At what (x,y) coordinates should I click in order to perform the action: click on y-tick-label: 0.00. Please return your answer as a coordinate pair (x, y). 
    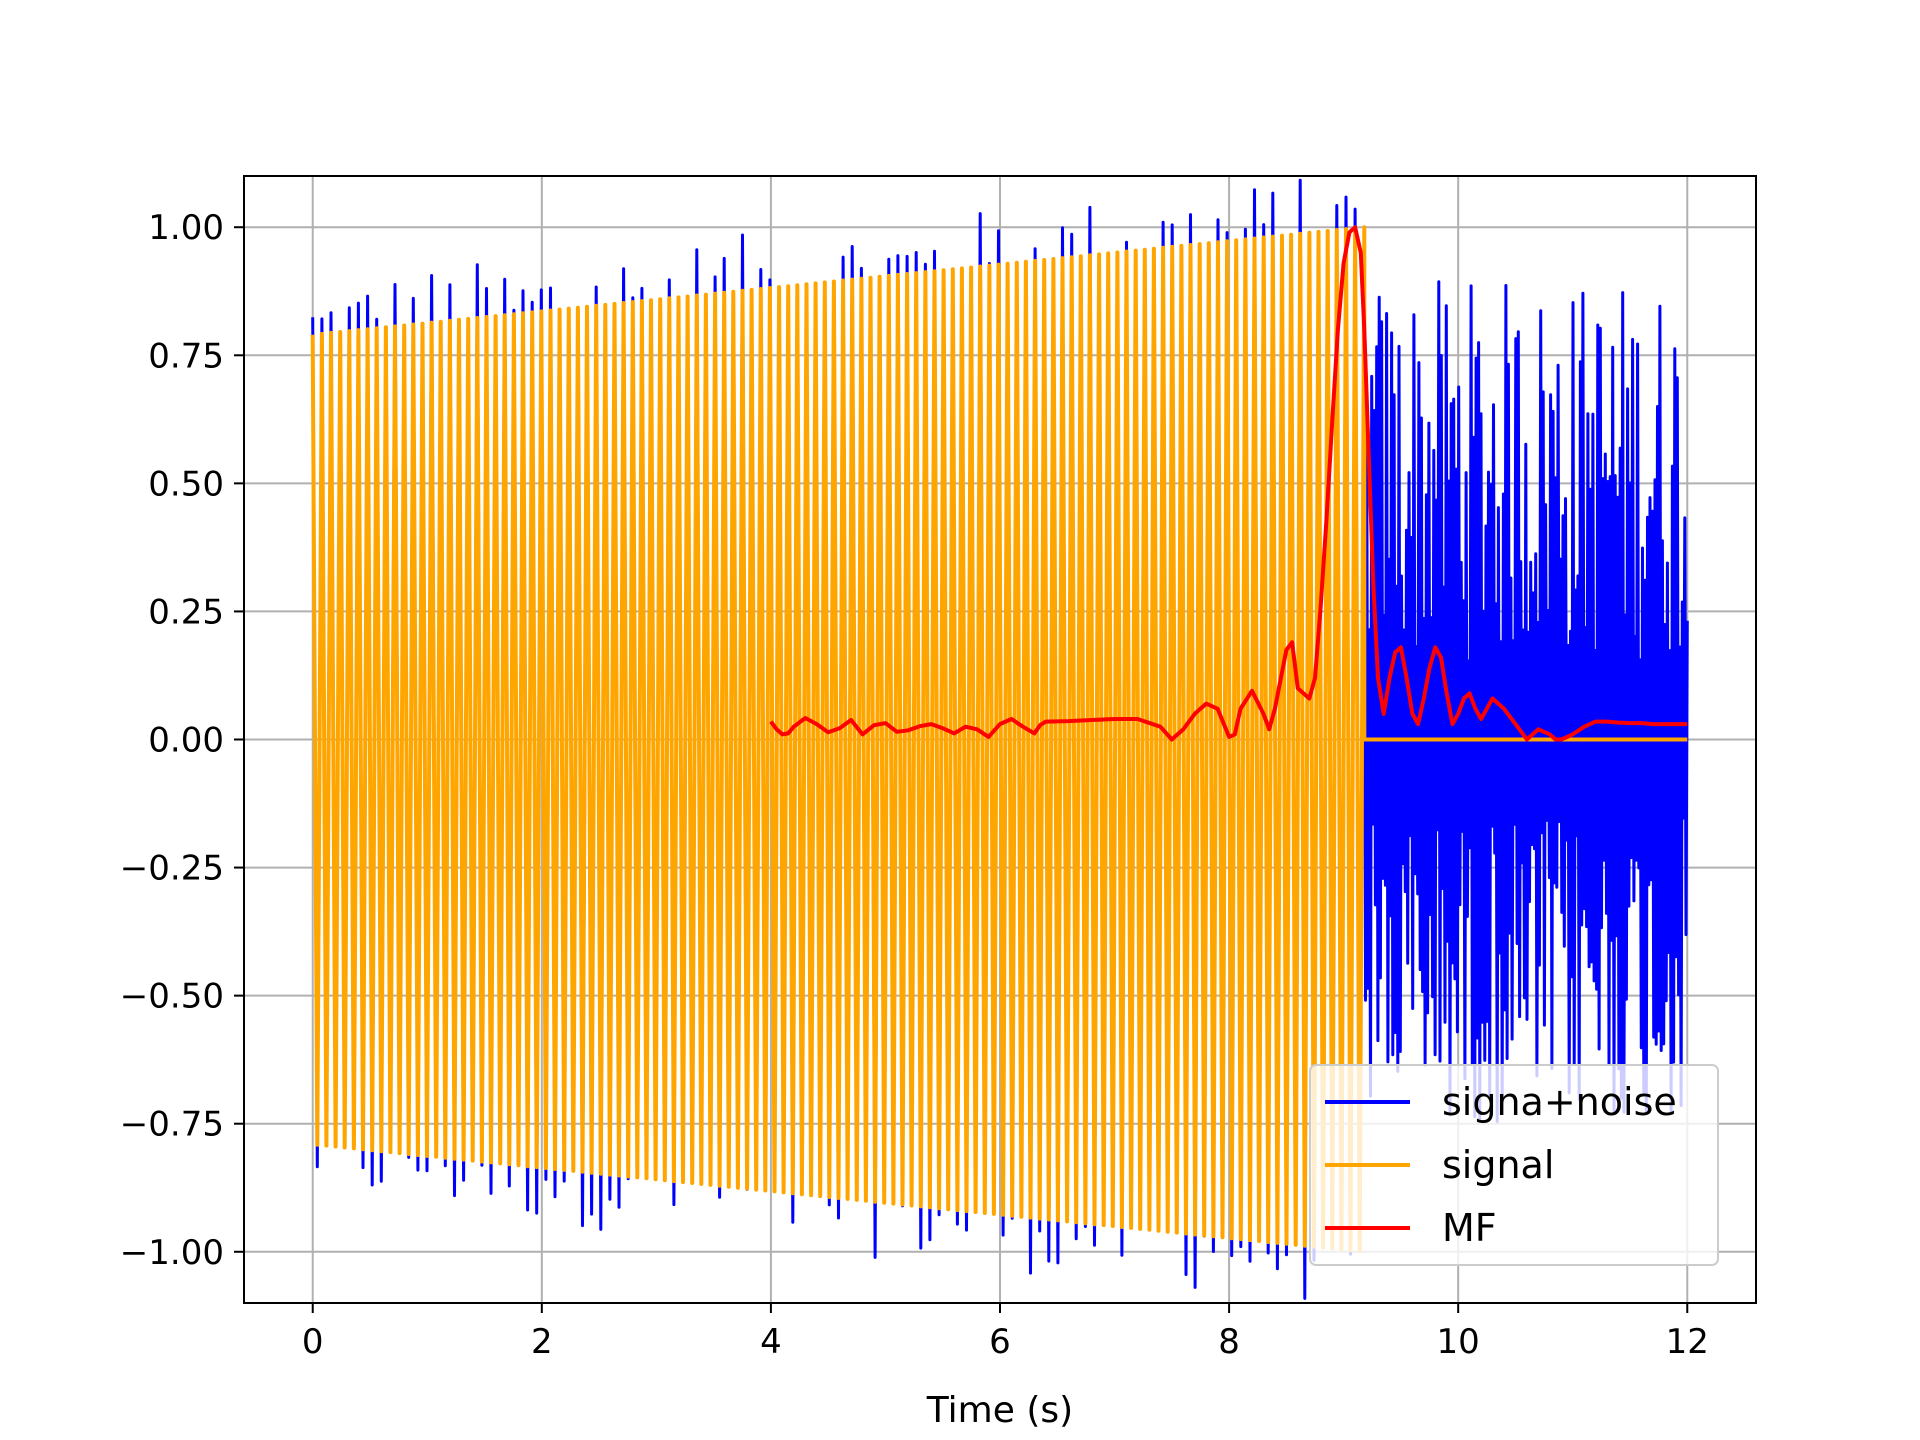
    Looking at the image, I should click on (186, 741).